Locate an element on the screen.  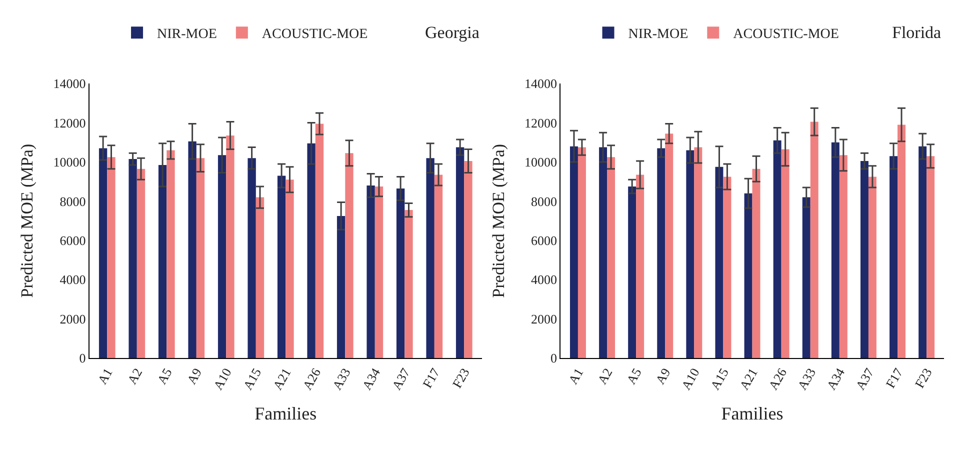
chart-title: Florida is located at coordinates (917, 32).